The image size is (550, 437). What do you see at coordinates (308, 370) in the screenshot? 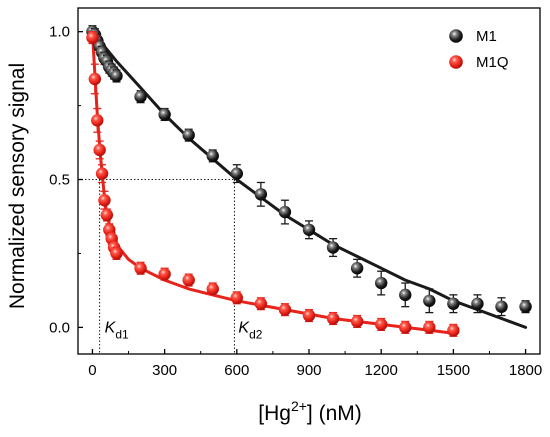
I see `x-tick-label: 900` at bounding box center [308, 370].